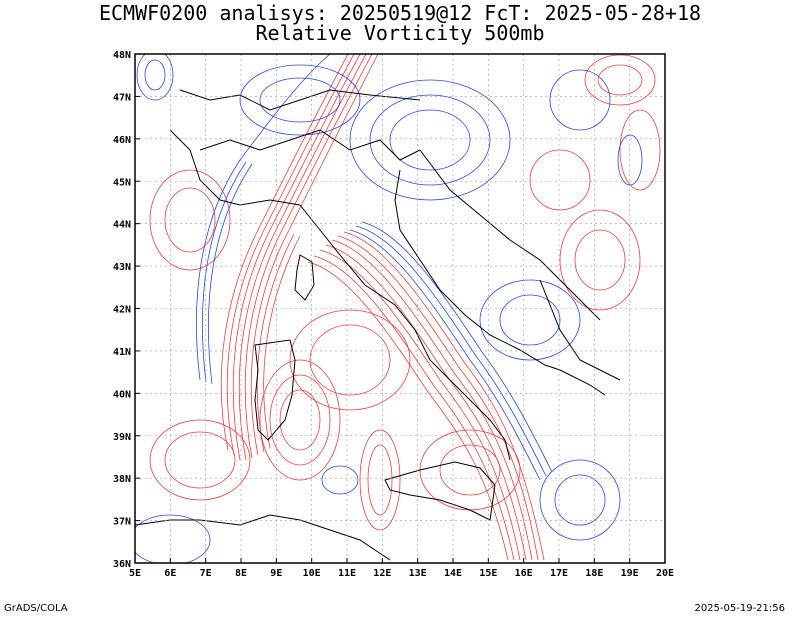 The height and width of the screenshot is (618, 800). Describe the element at coordinates (122, 564) in the screenshot. I see `lat-tick-label: 36N` at that location.